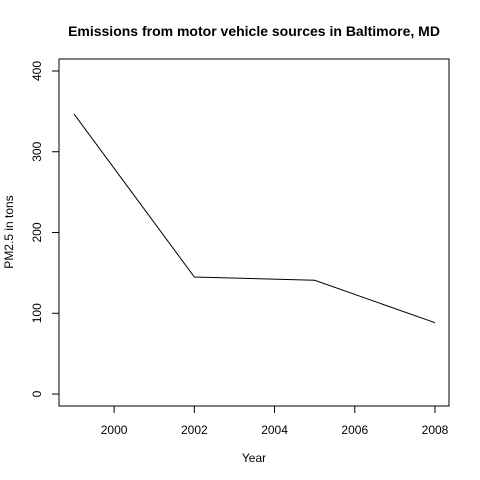 This screenshot has height=480, width=480. I want to click on y-tick-label: 200, so click(37, 232).